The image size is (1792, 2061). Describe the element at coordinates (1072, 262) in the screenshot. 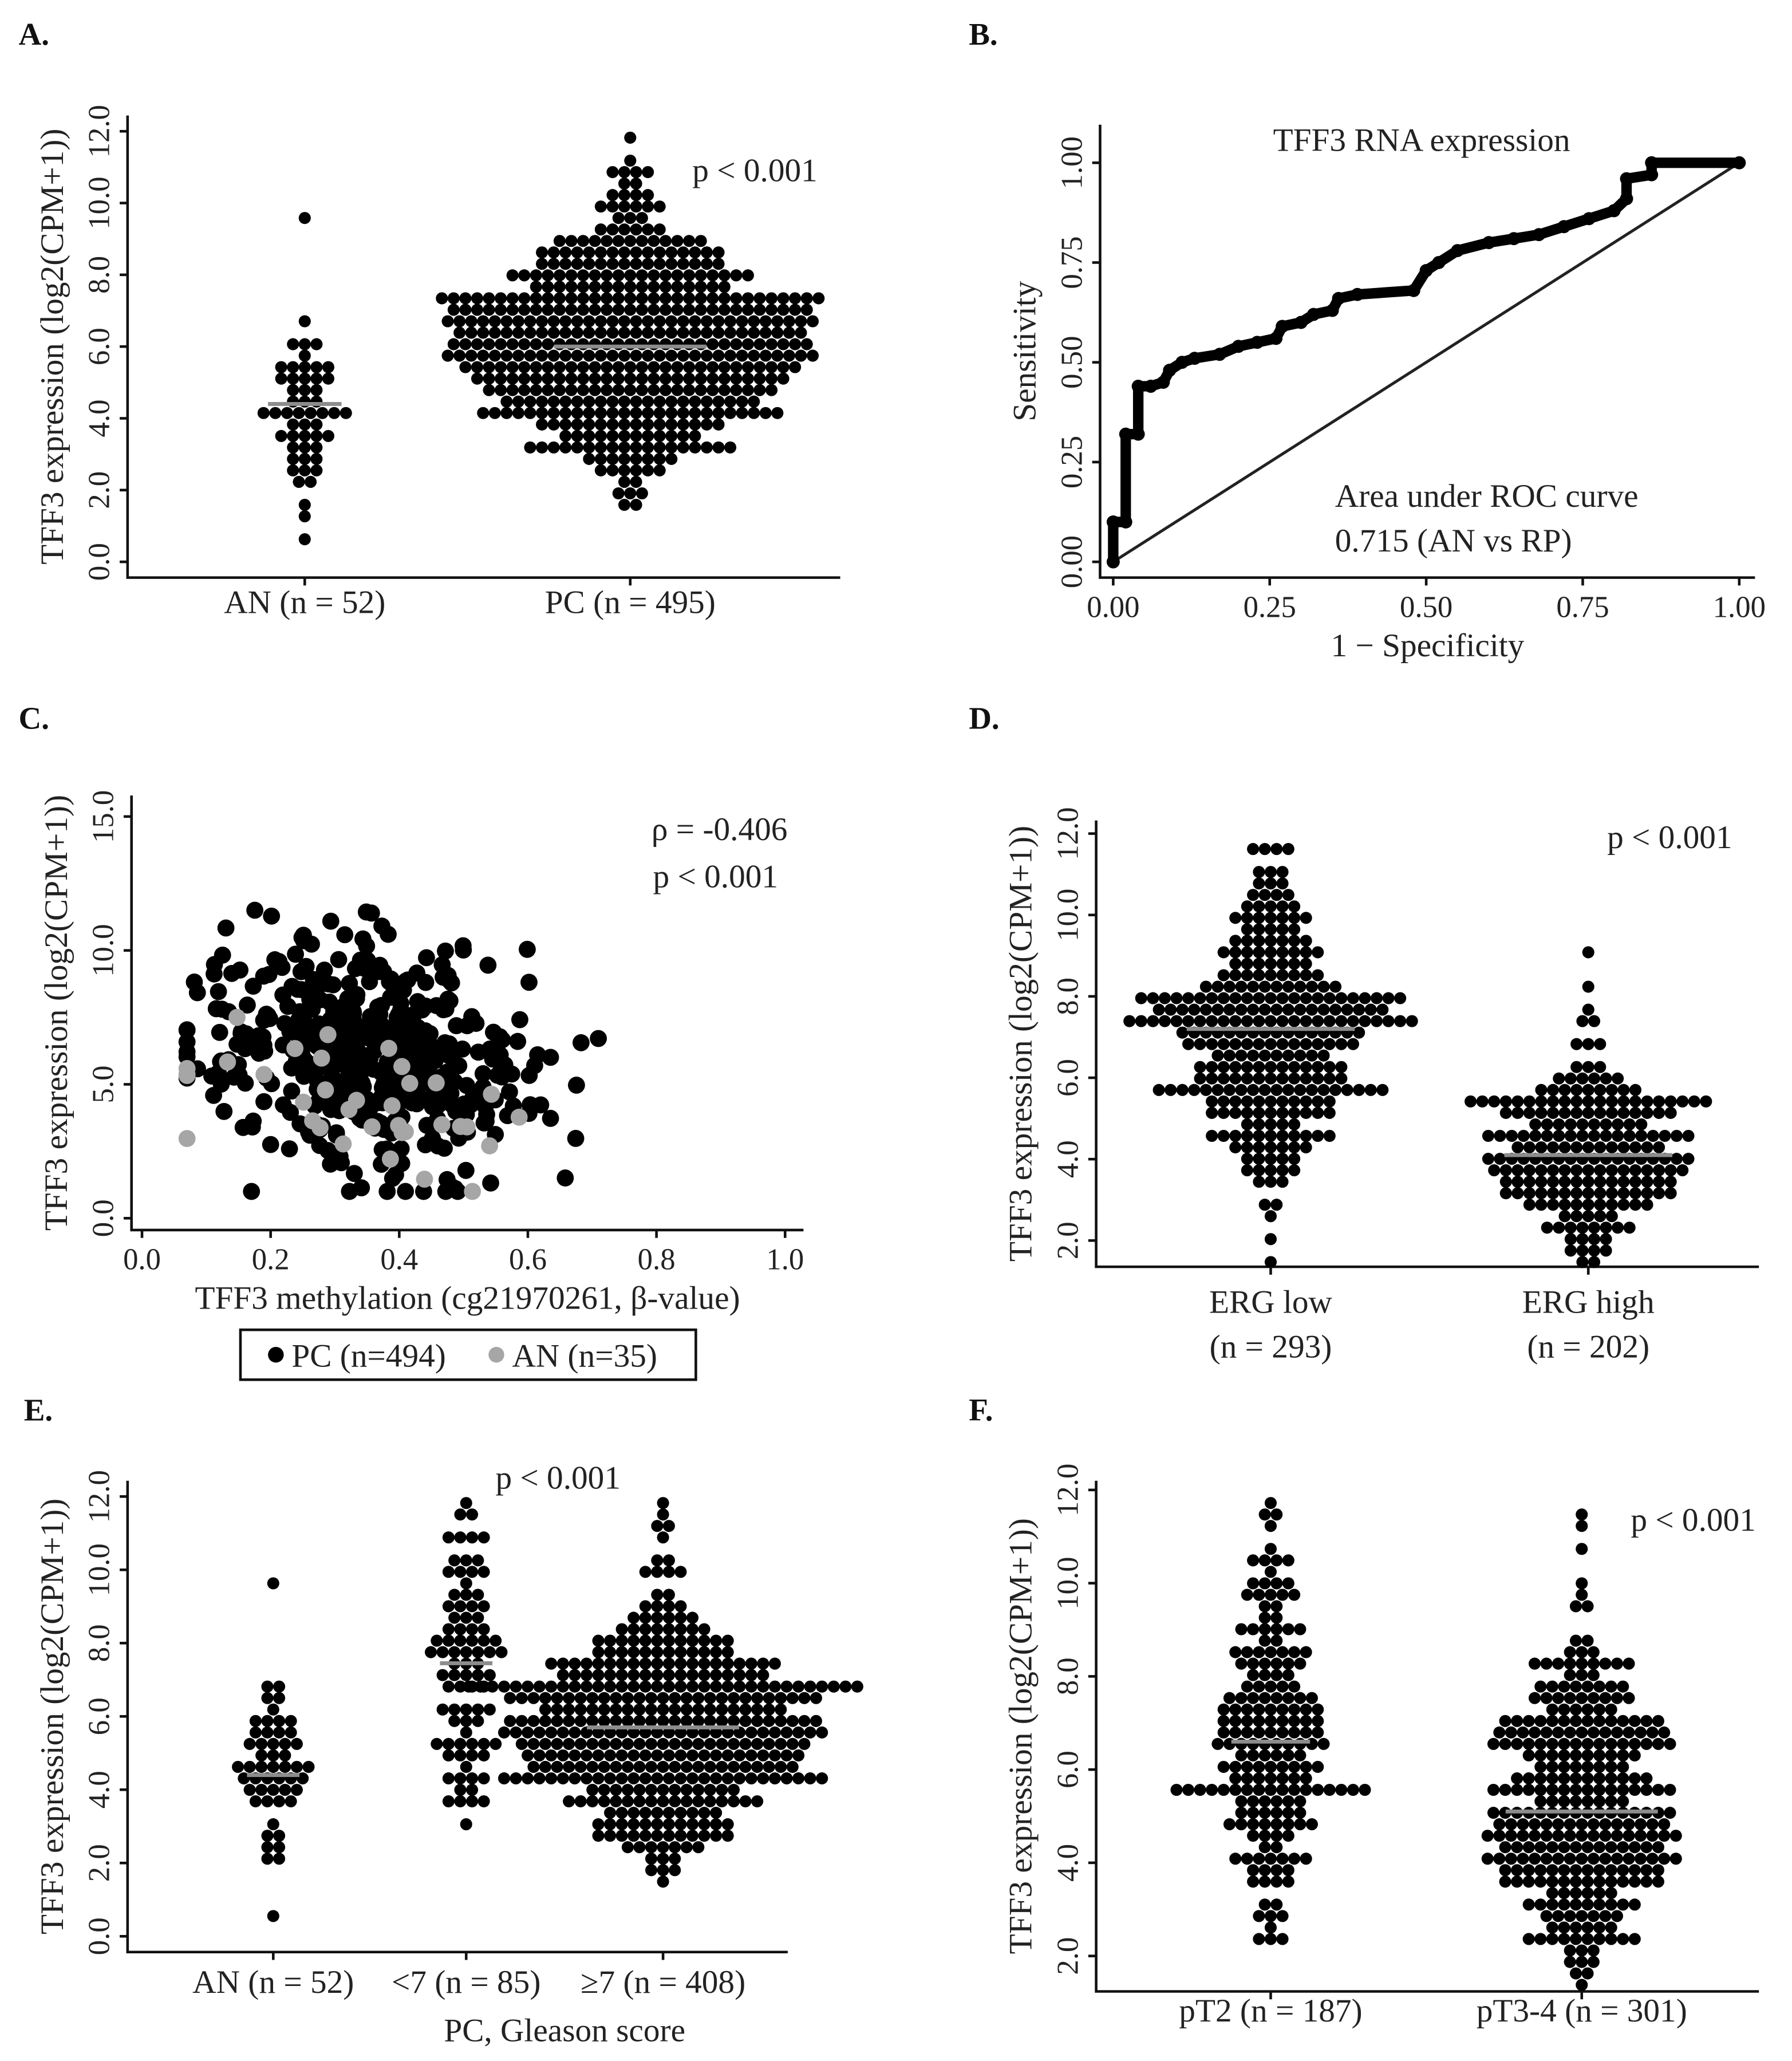

I see `y-tick-label: 0.75` at that location.